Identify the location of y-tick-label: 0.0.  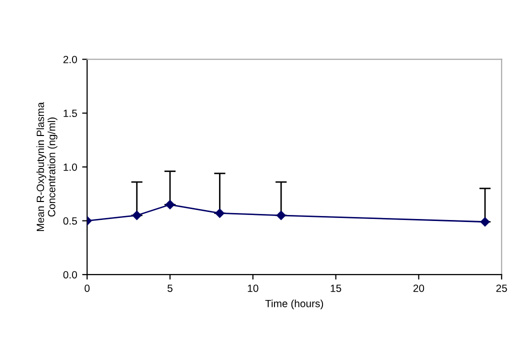
(70, 274).